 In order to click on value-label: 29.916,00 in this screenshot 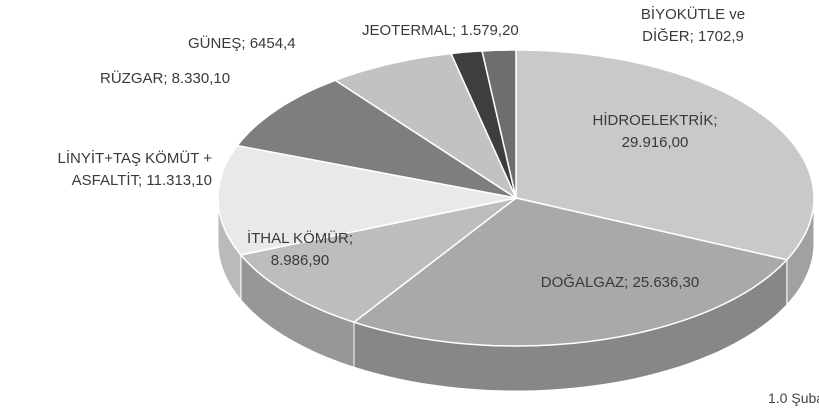, I will do `click(655, 142)`.